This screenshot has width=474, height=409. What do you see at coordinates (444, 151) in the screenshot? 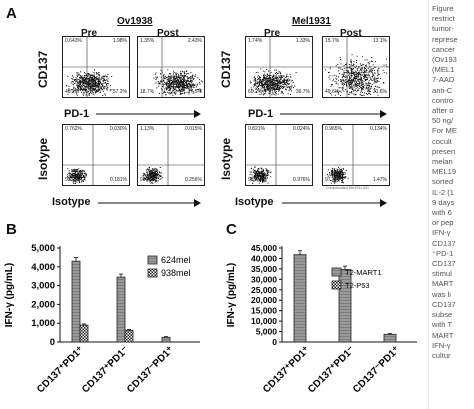
I see `caption-line: presen` at bounding box center [444, 151].